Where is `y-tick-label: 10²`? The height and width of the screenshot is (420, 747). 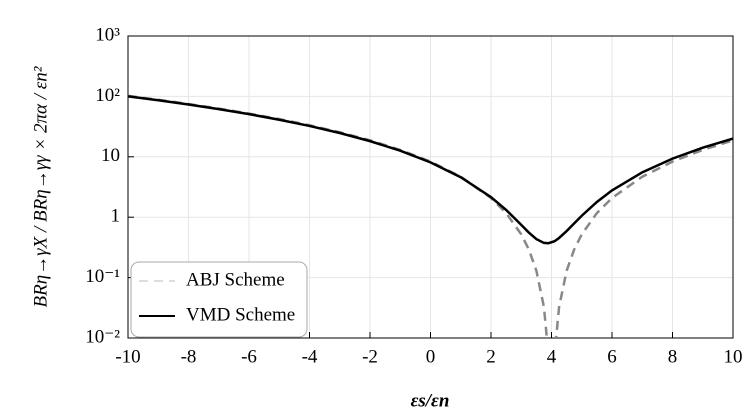 y-tick-label: 10² is located at coordinates (107, 95).